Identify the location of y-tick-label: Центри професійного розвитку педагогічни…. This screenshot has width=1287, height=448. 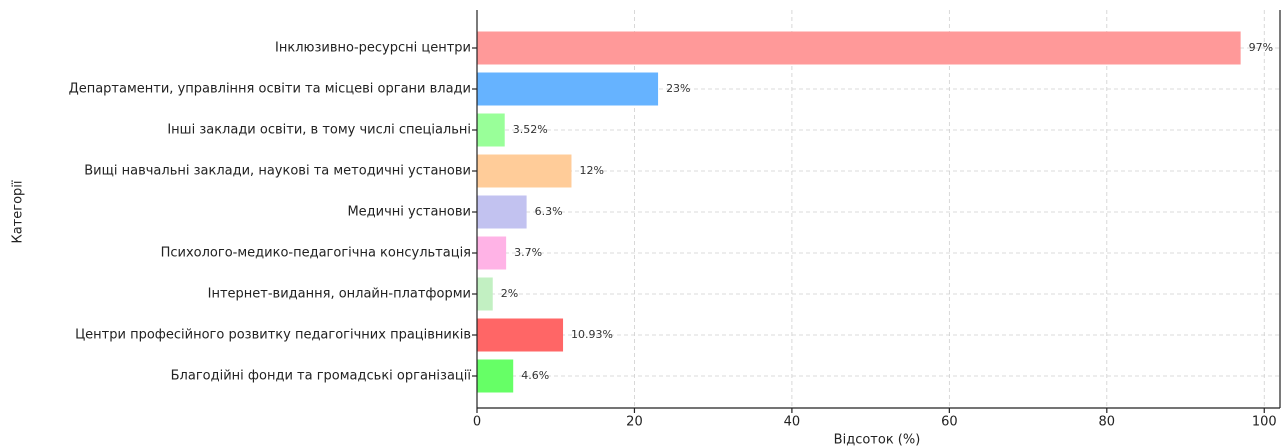
(273, 335).